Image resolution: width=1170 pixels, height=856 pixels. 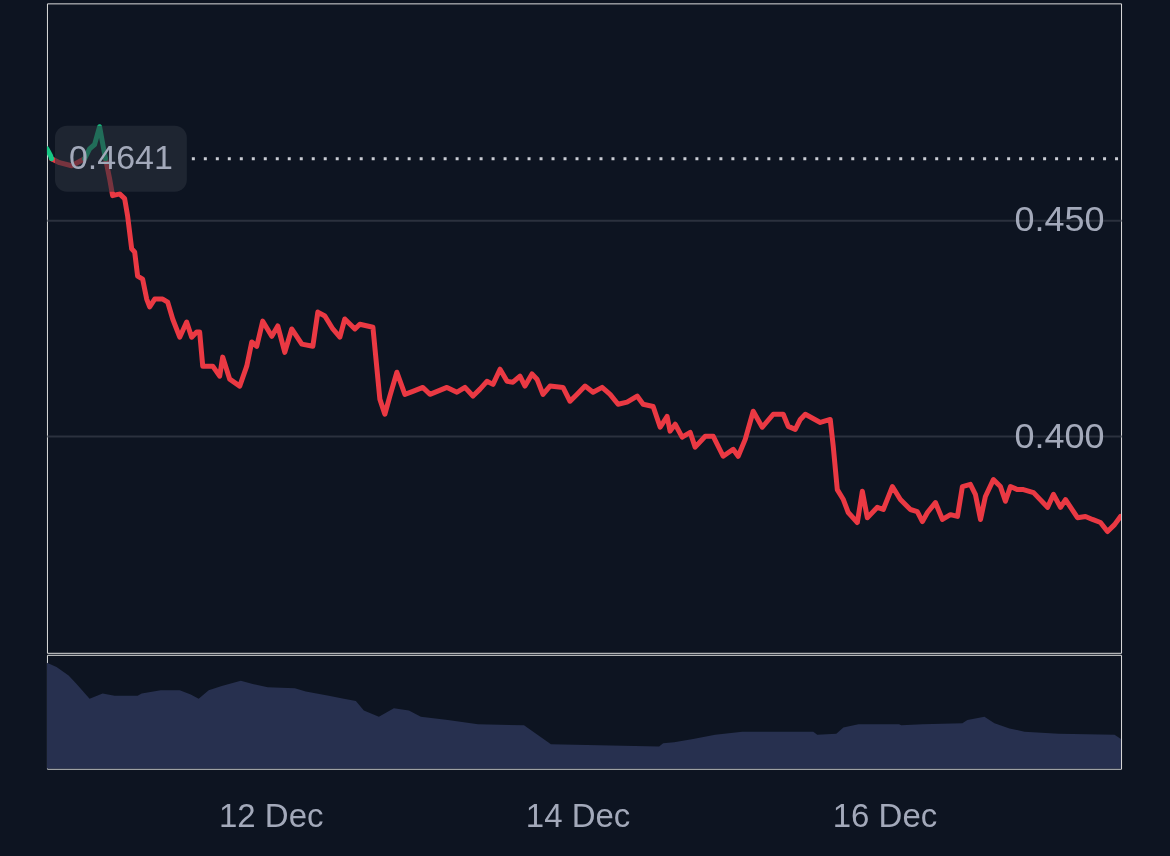 I want to click on y-tick-label: 0.450, so click(x=1059, y=219).